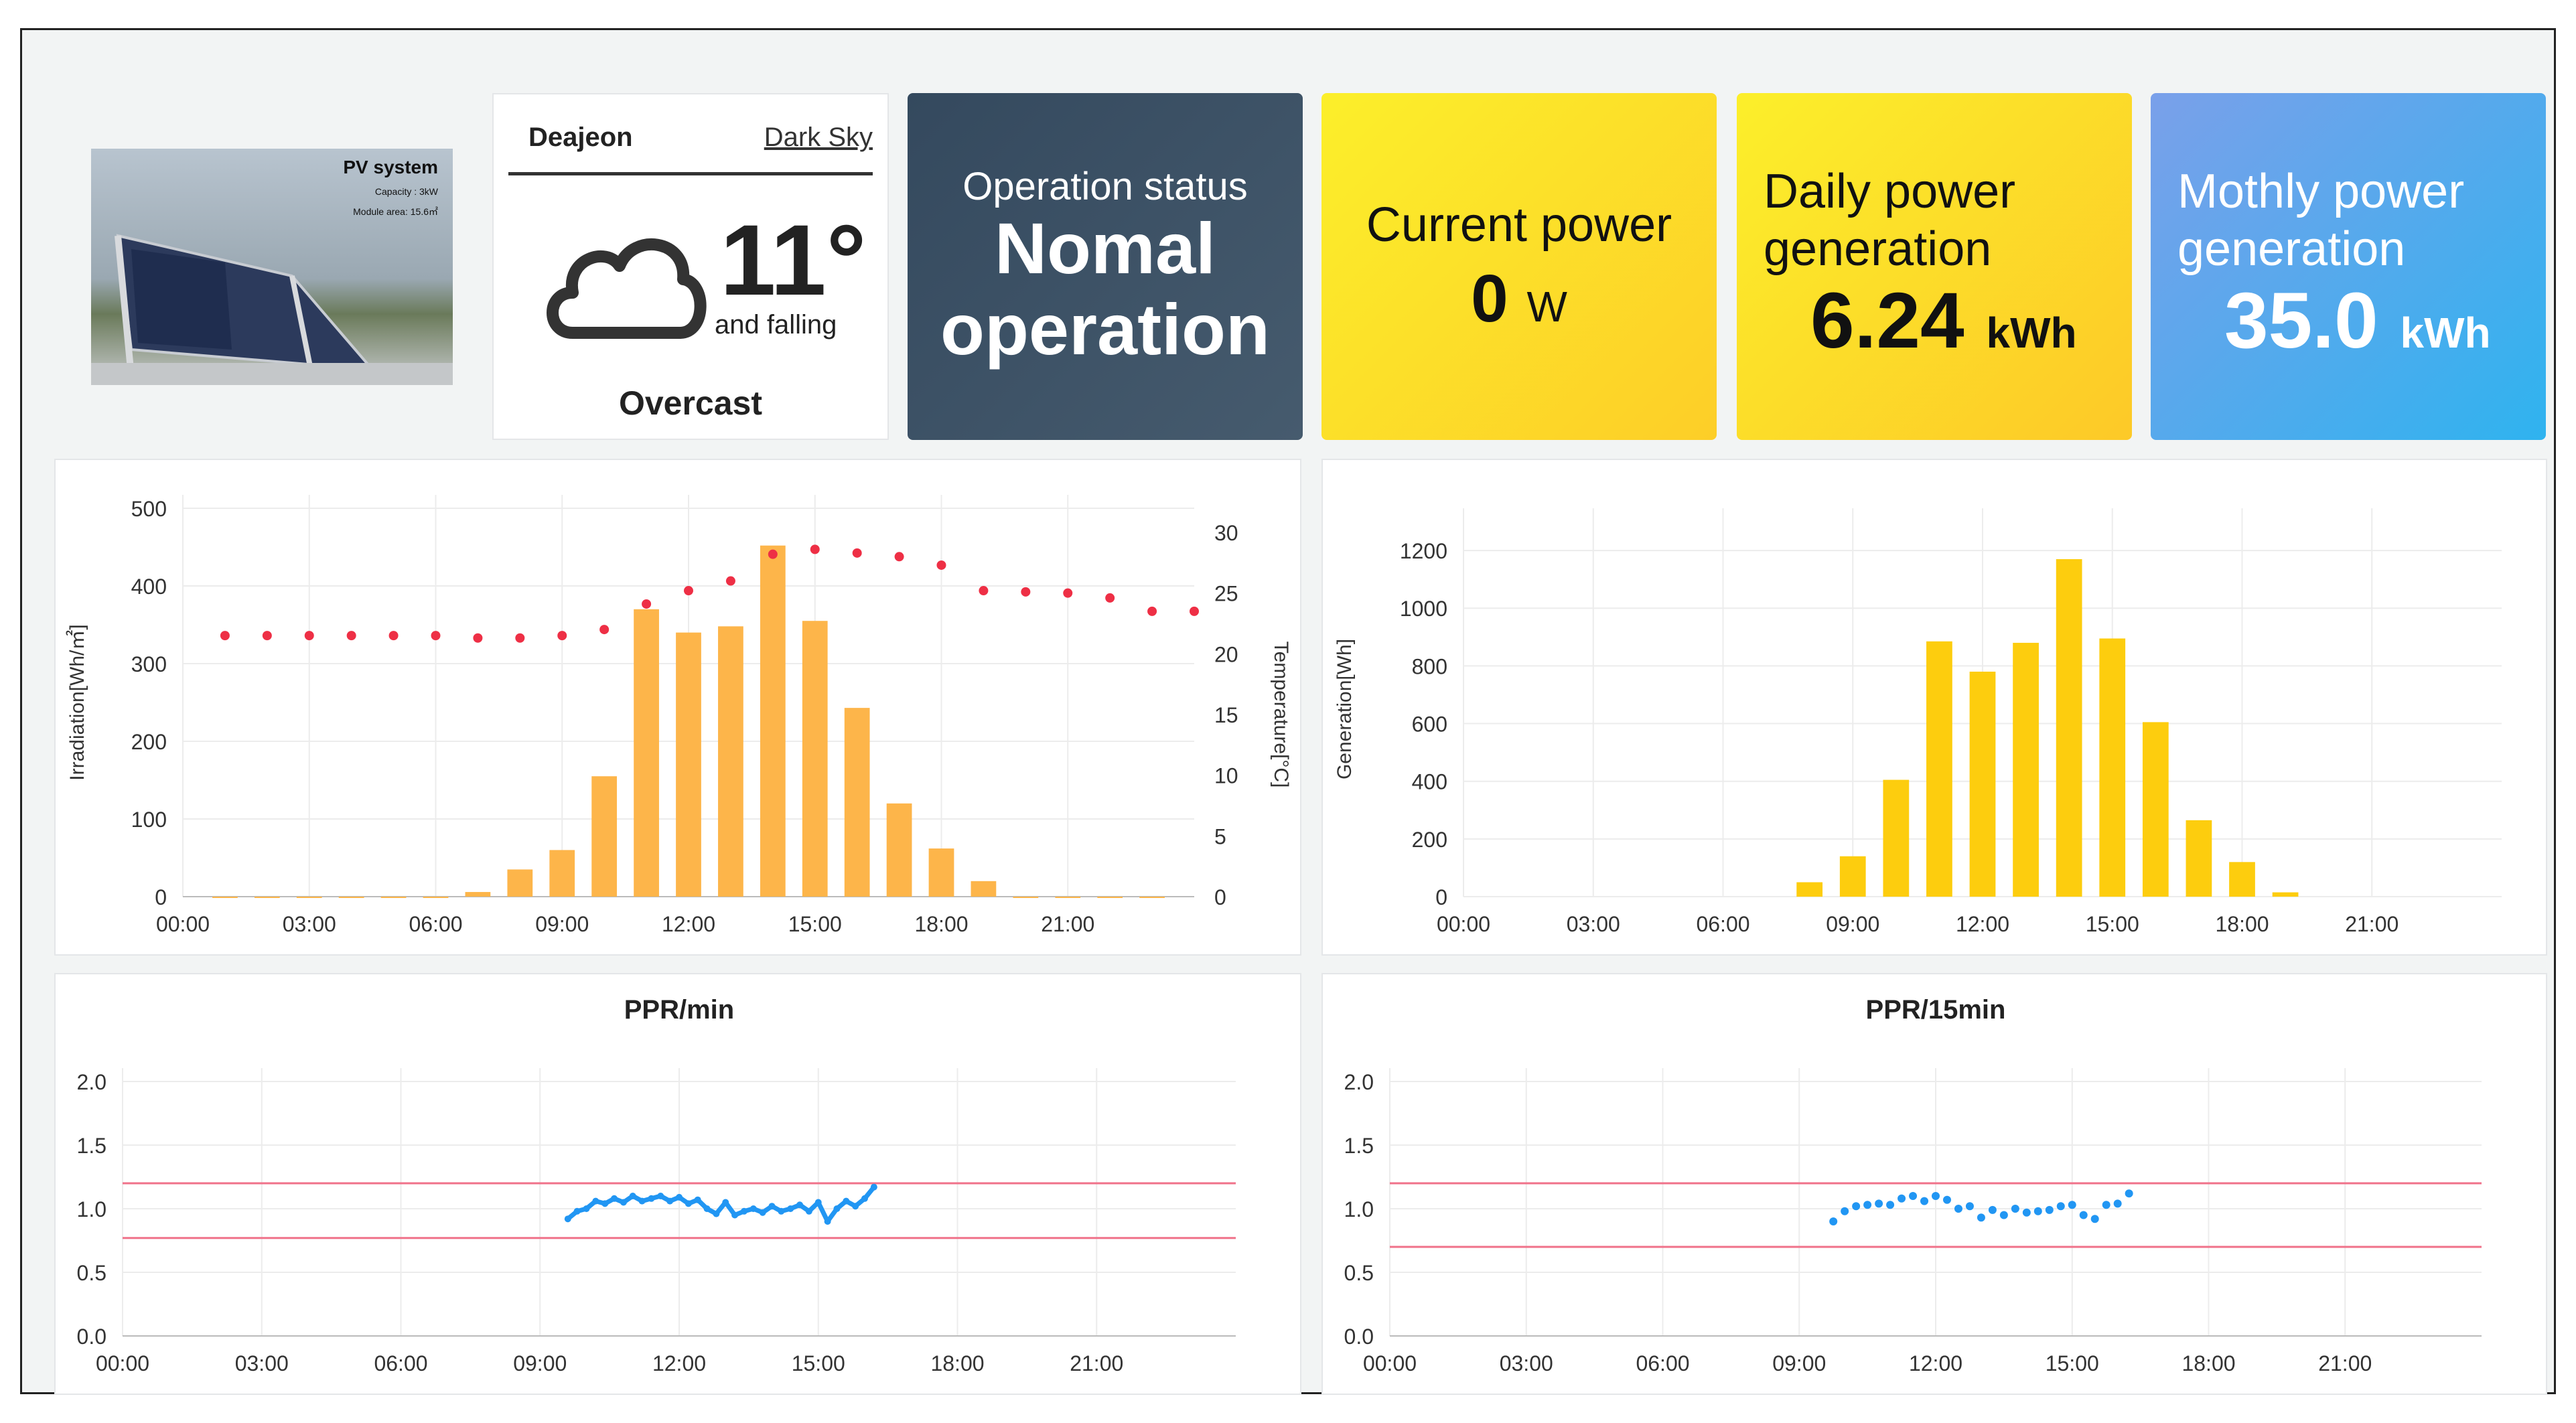  I want to click on y2-tick-label: 20, so click(1226, 654).